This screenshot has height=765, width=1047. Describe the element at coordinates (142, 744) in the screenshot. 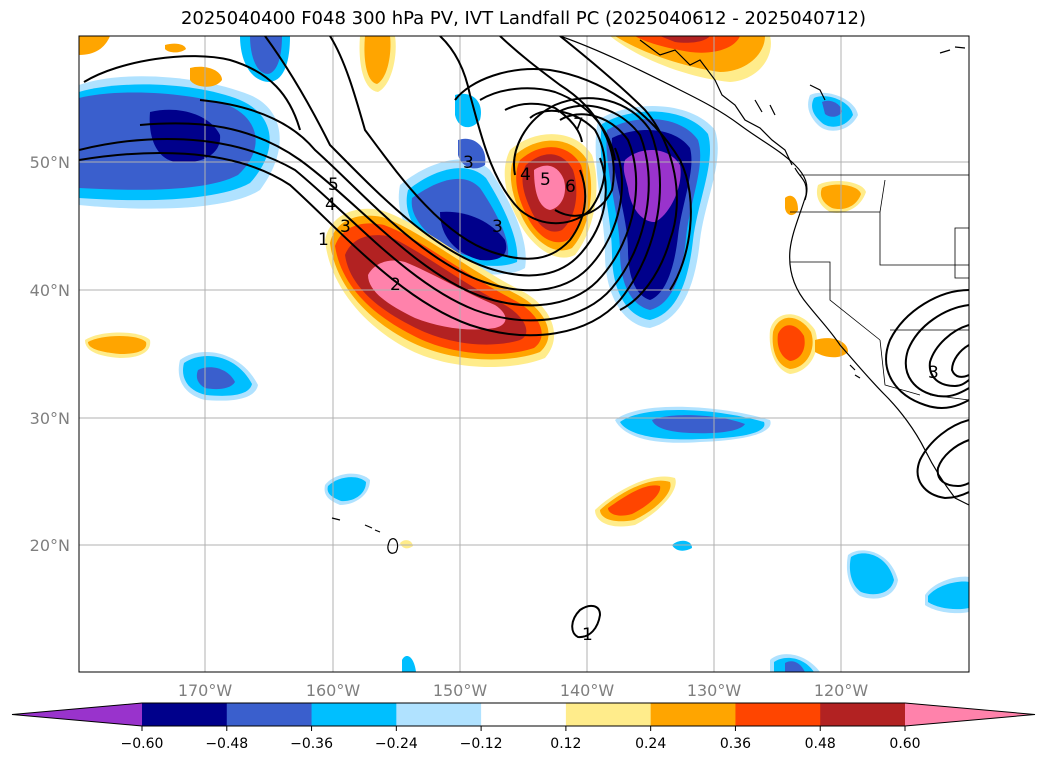

I see `colorbar-tick-label: −0.60` at that location.